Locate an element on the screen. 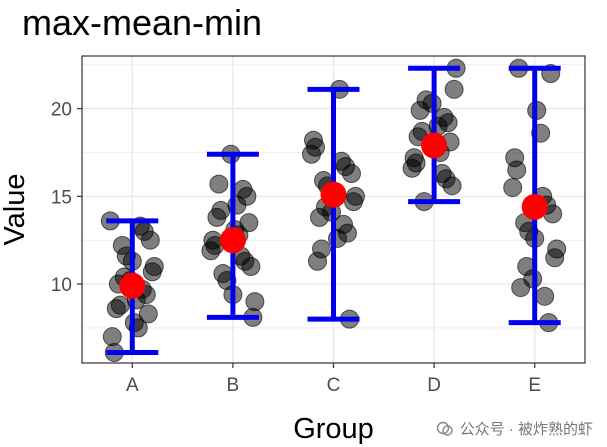 The width and height of the screenshot is (607, 447). wechat-icon is located at coordinates (444, 428).